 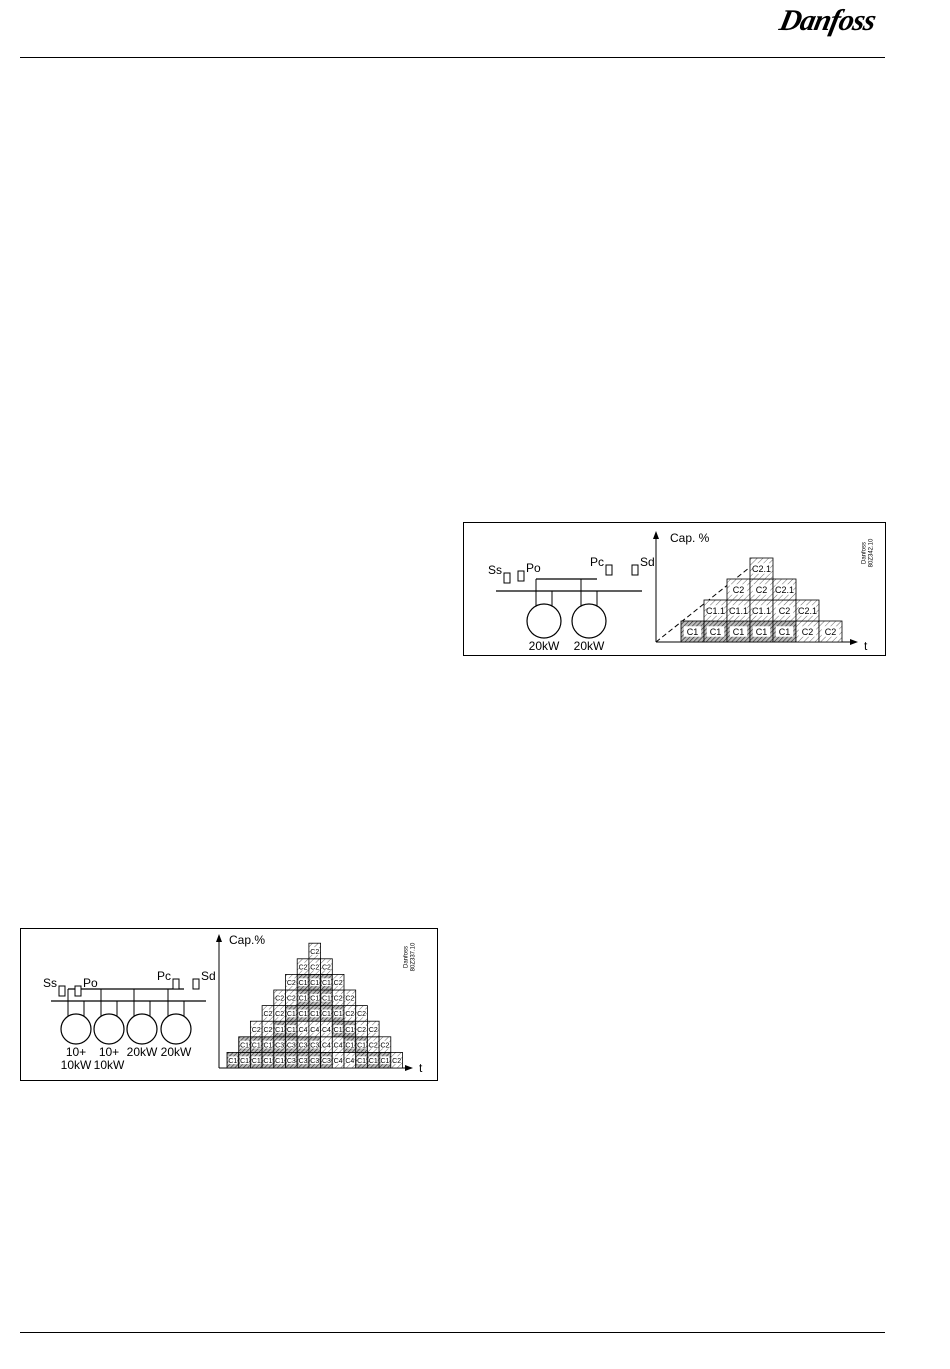 I want to click on axis-label: Cap.%, so click(x=247, y=940).